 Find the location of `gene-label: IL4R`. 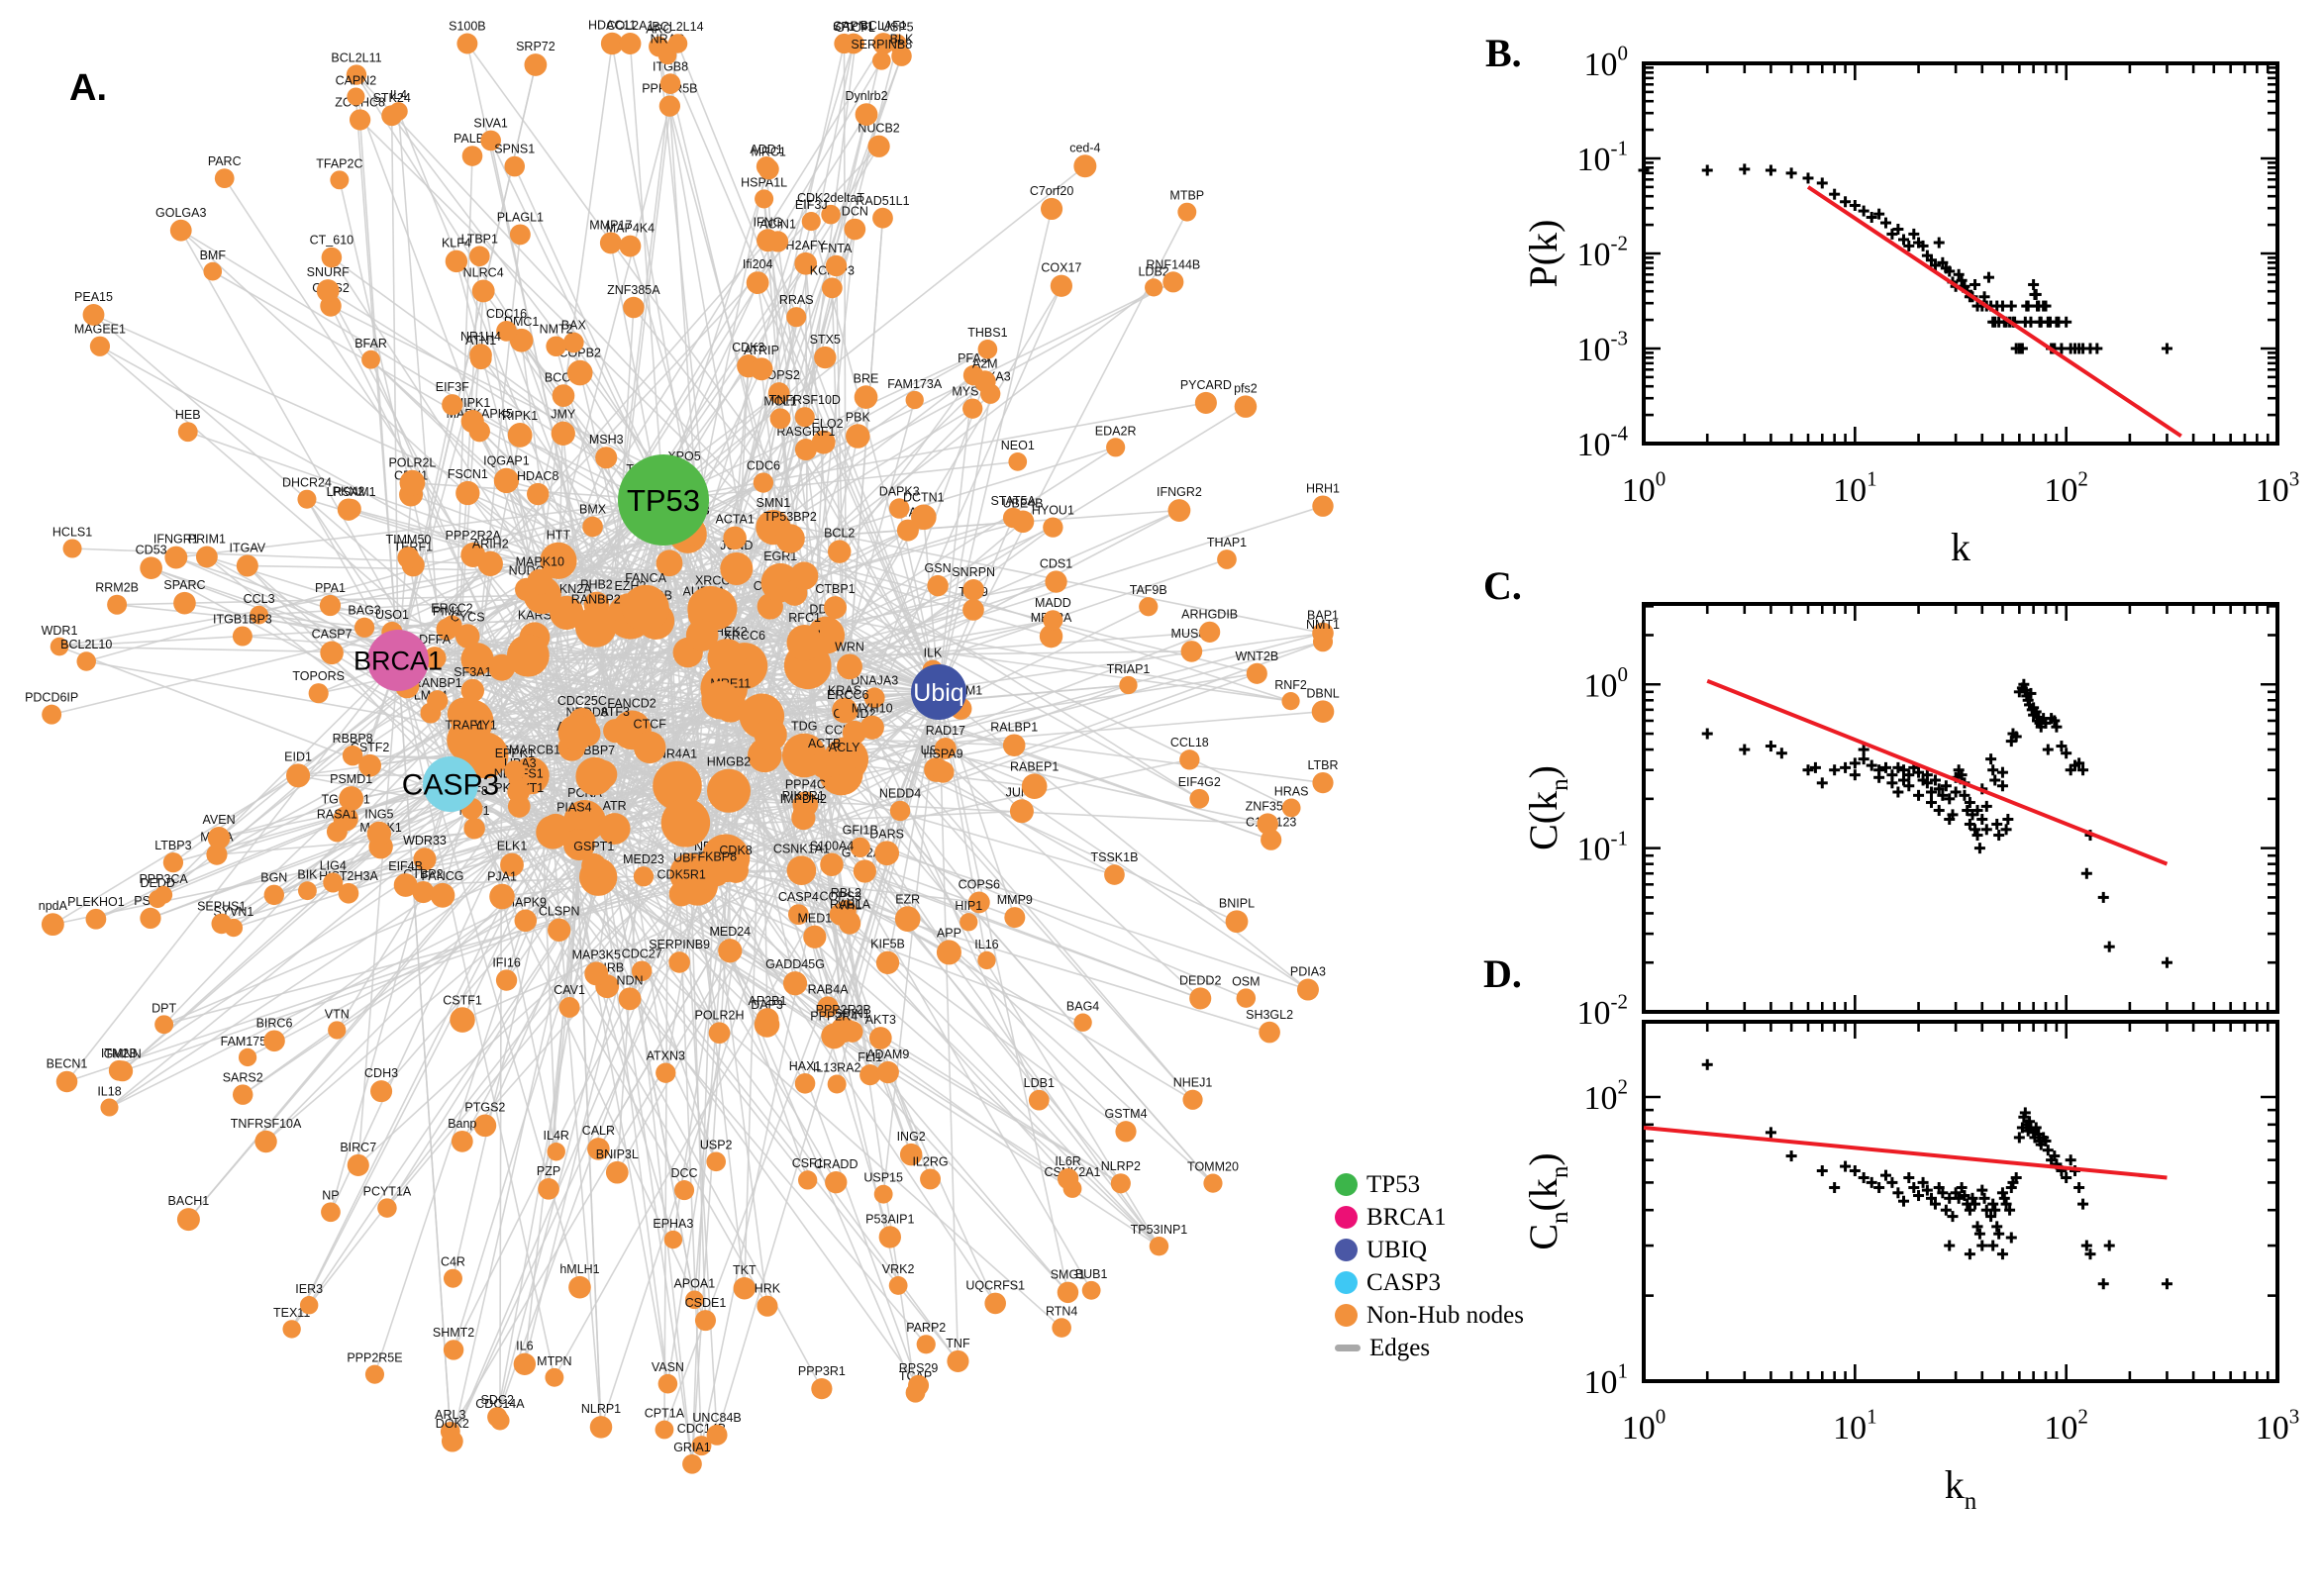

gene-label: IL4R is located at coordinates (556, 1136).